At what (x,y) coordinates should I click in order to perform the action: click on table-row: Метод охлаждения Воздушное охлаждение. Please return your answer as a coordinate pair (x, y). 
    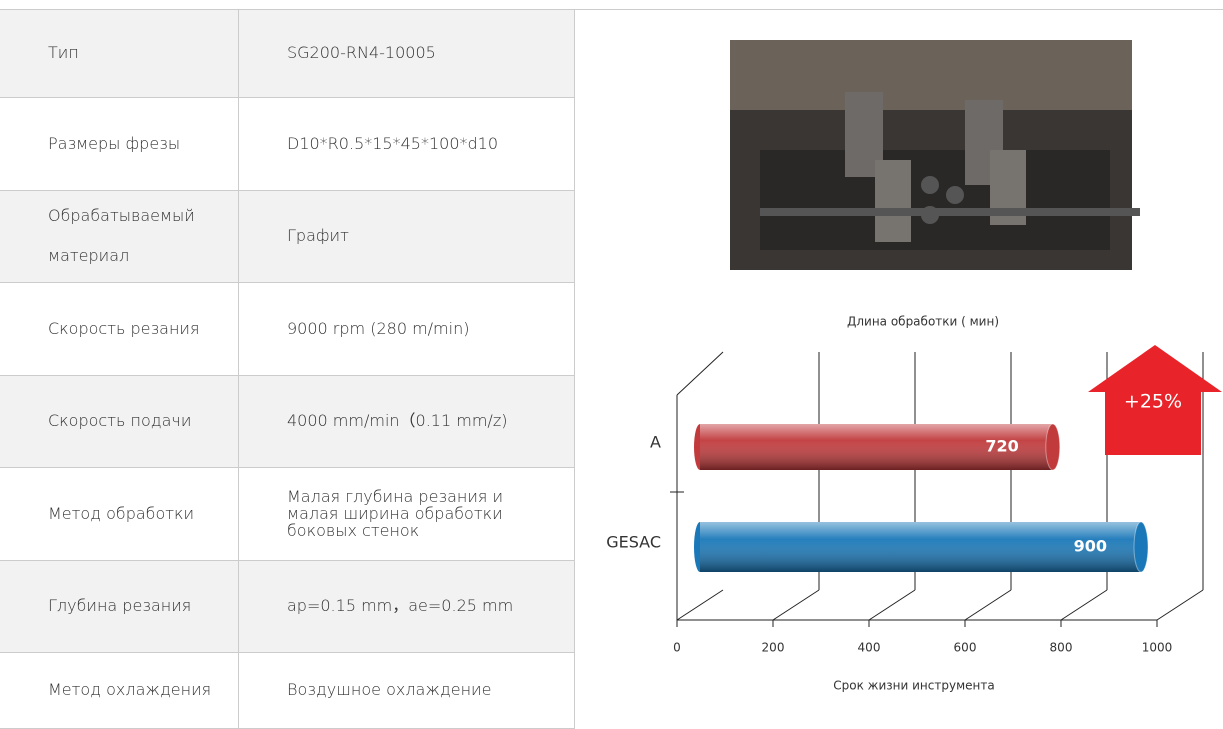
    Looking at the image, I should click on (287, 690).